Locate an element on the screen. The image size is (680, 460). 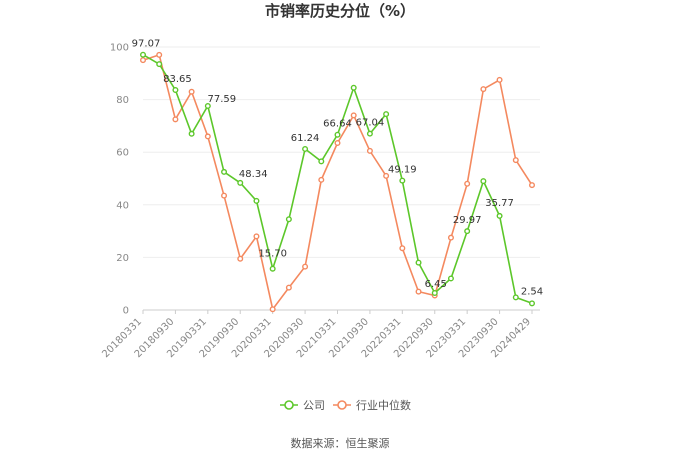
data-label: 67.04 is located at coordinates (370, 123).